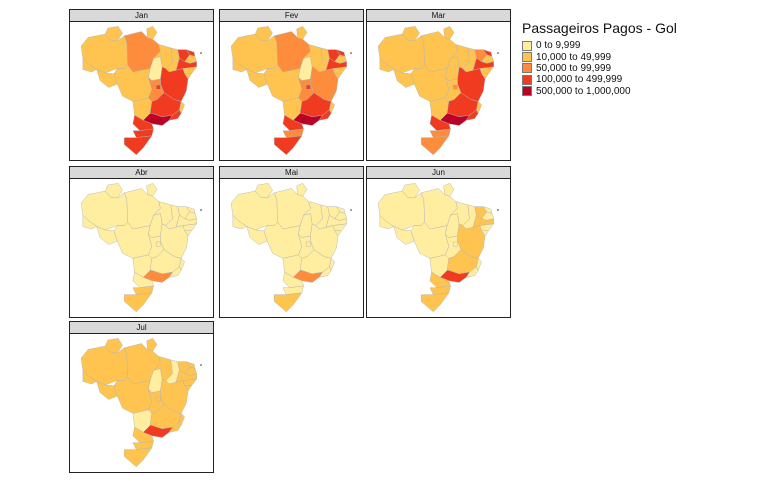 Image resolution: width=781 pixels, height=484 pixels. I want to click on legend-item: 100,000 to 499,999, so click(599, 79).